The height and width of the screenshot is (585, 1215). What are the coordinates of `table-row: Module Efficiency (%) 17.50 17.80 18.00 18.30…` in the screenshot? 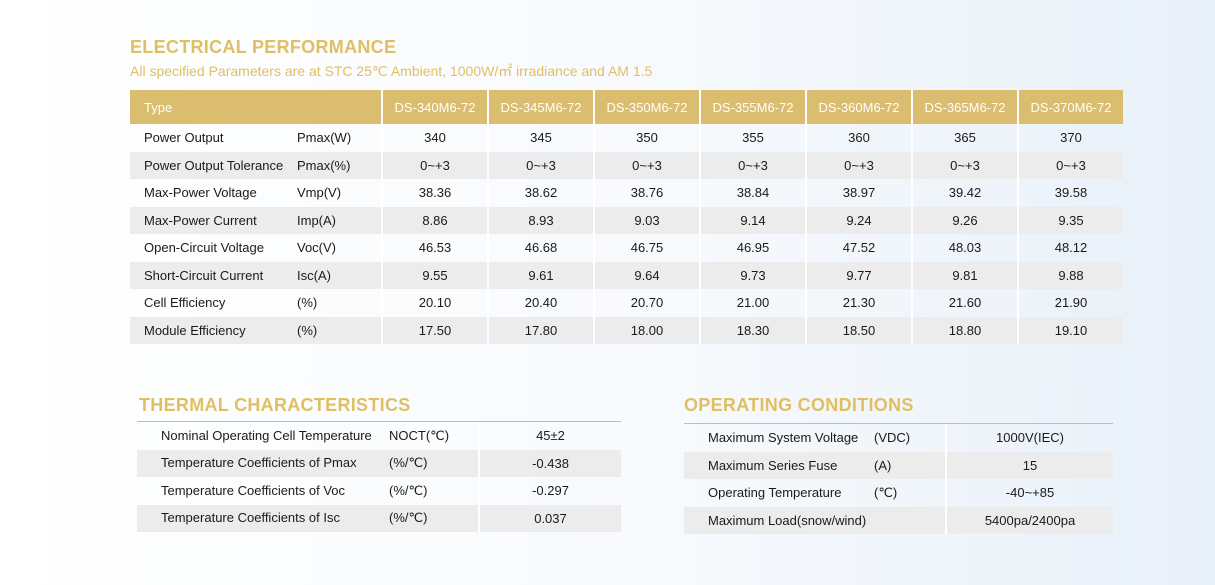 It's located at (626, 330).